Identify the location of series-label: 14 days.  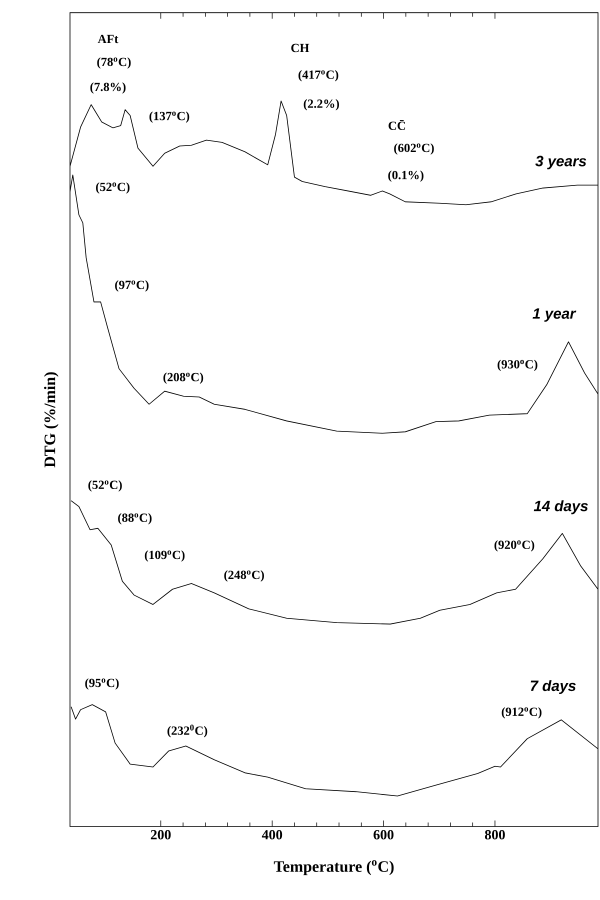
(561, 507).